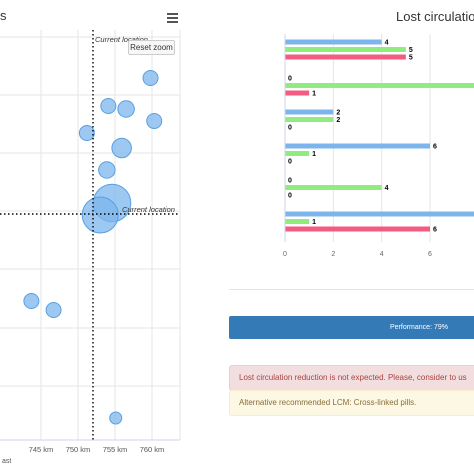 This screenshot has height=474, width=474. Describe the element at coordinates (78, 449) in the screenshot. I see `x-tick-label: 750 km` at that location.